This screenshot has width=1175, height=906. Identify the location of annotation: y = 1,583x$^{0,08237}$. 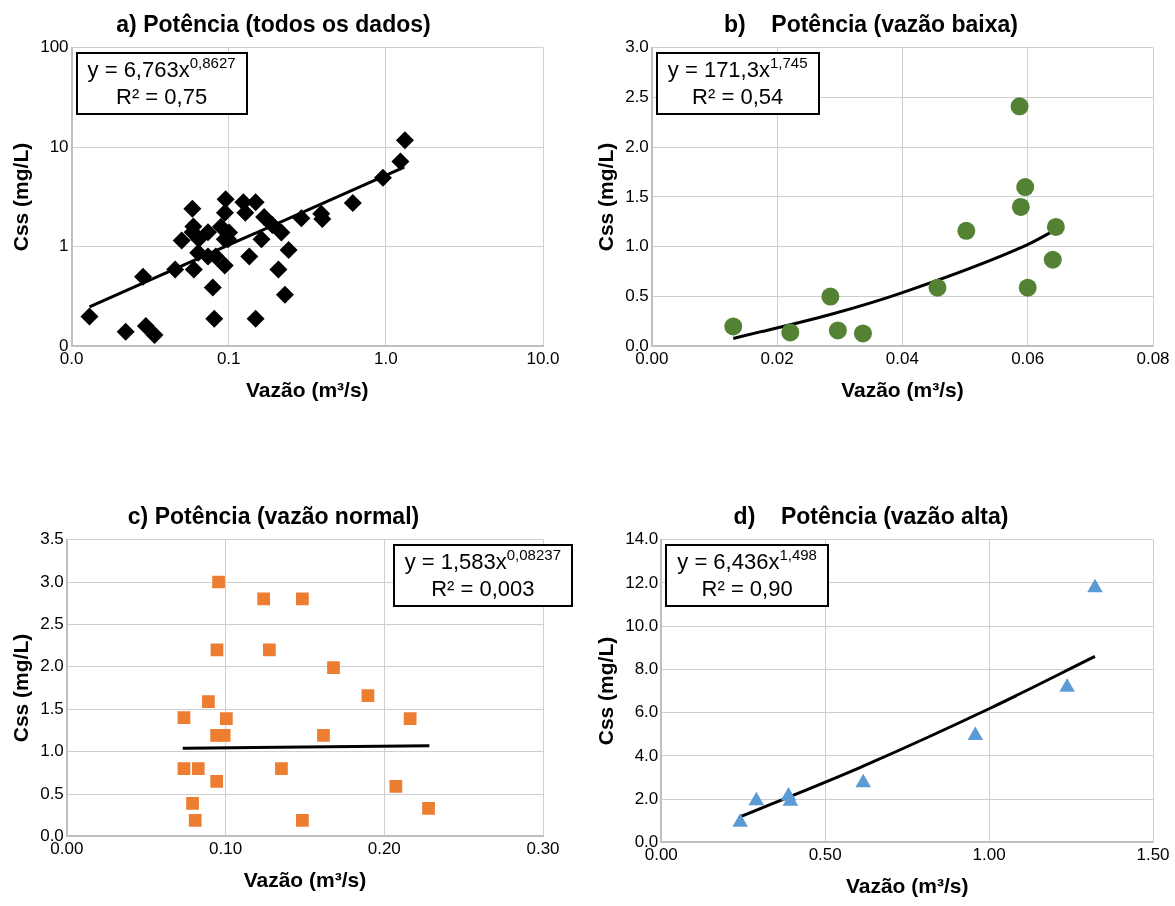
(482, 559).